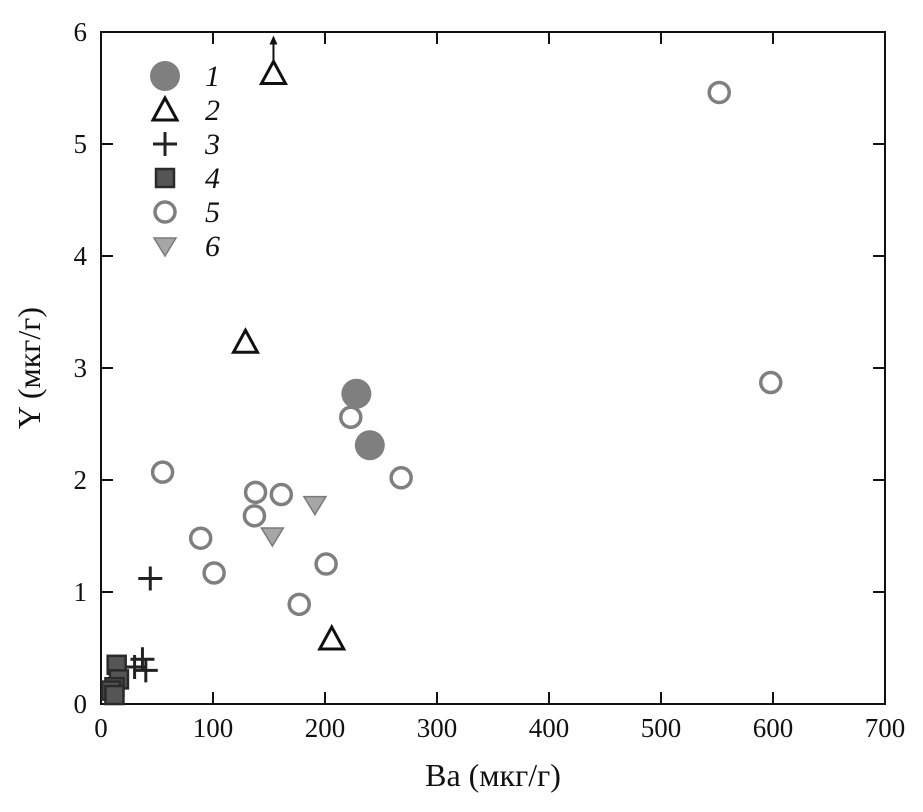  Describe the element at coordinates (885, 728) in the screenshot. I see `x-tick-label: 700` at that location.